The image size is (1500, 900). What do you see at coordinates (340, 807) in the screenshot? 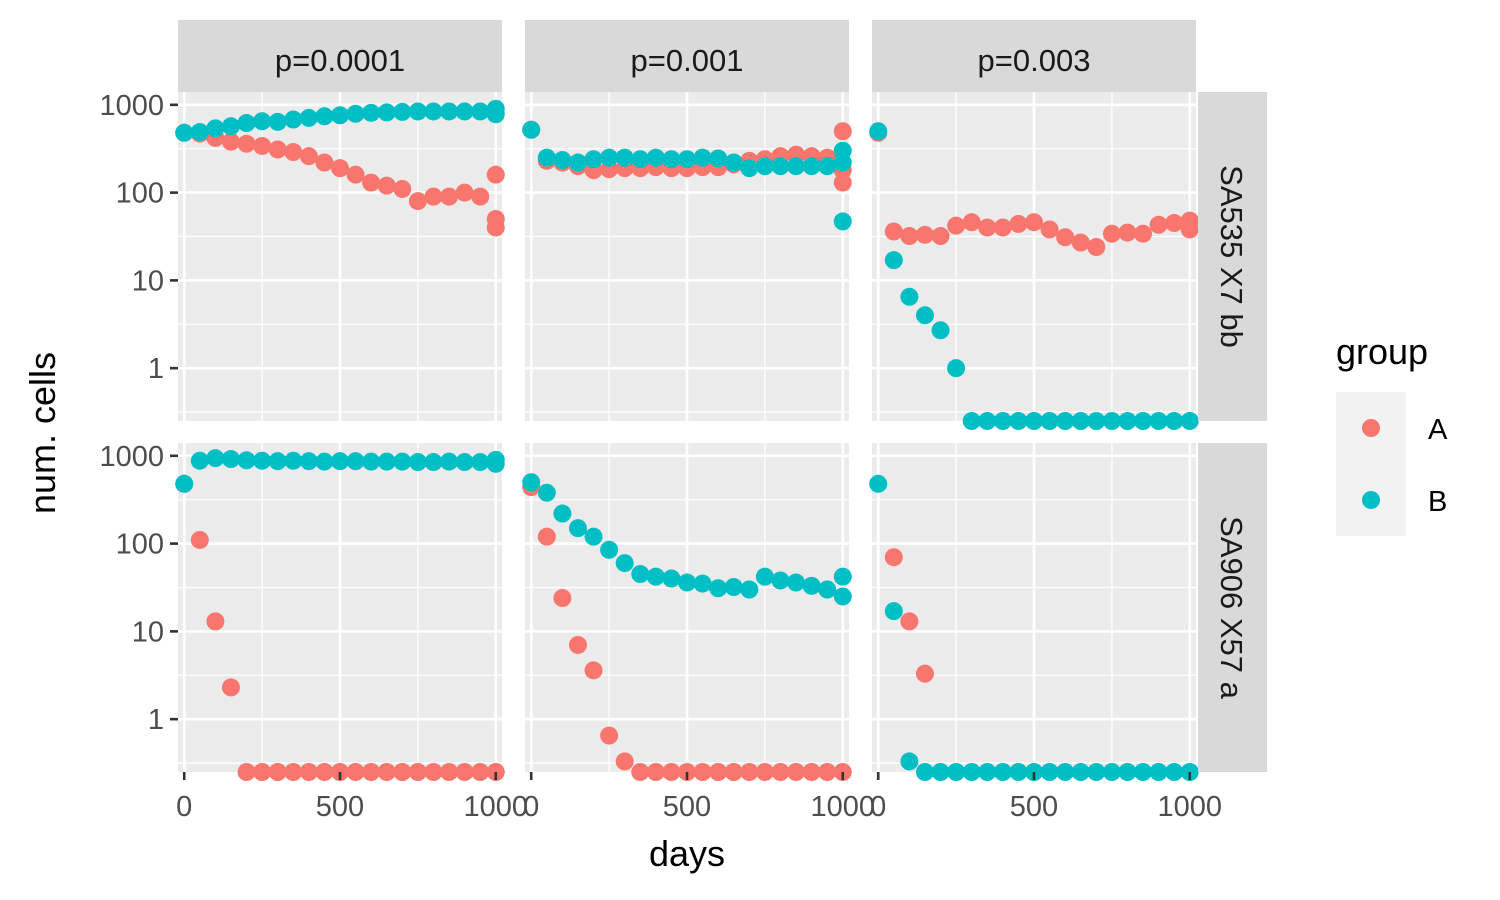
I see `x-tick-label: 500` at bounding box center [340, 807].